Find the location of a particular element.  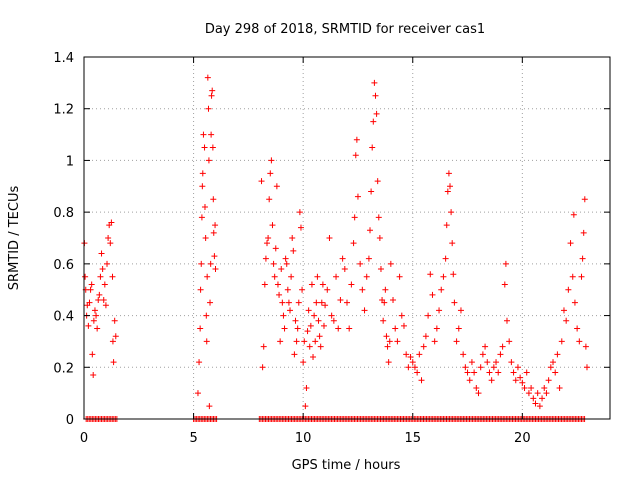

y-tick-label: 0.4 is located at coordinates (63, 317).